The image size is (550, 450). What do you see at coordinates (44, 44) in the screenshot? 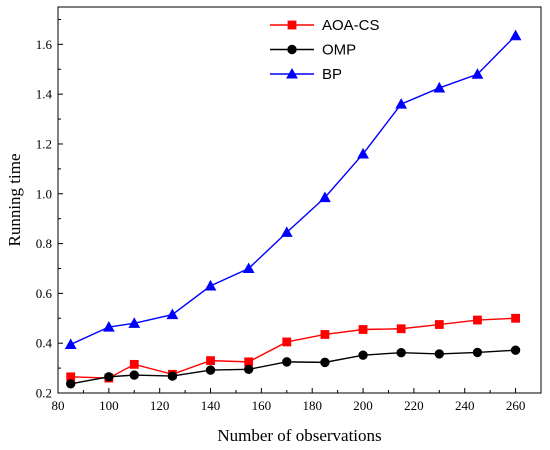
I see `y-tick-label: 1.6` at bounding box center [44, 44].